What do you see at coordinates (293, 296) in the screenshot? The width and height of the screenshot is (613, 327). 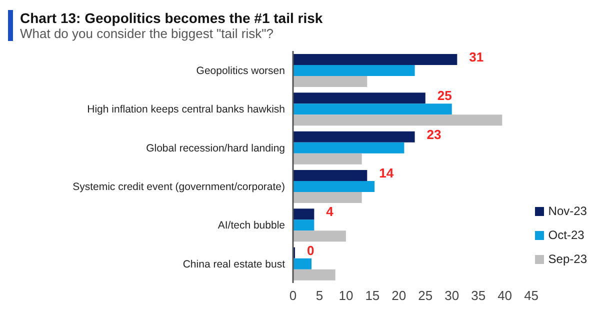 I see `x-tick-label: 0` at bounding box center [293, 296].